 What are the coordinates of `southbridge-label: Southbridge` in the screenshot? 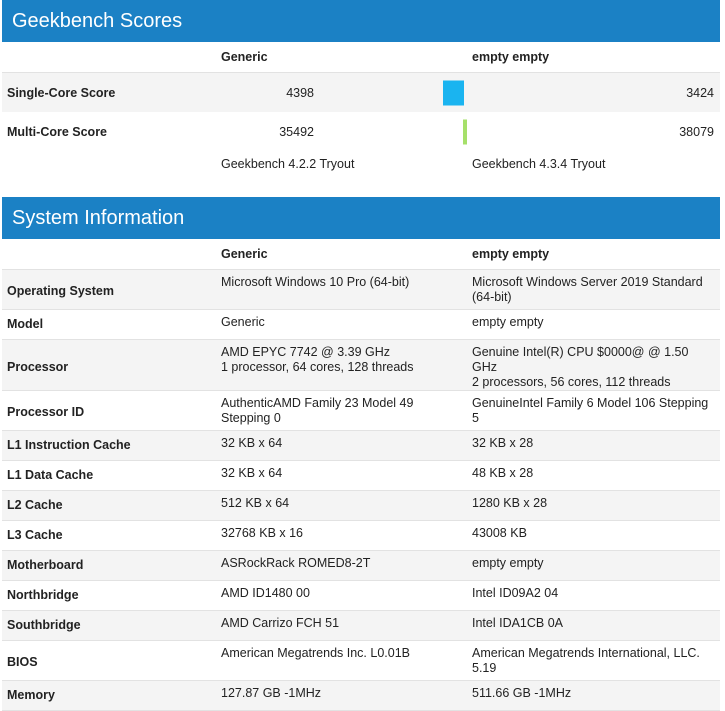 It's located at (109, 625).